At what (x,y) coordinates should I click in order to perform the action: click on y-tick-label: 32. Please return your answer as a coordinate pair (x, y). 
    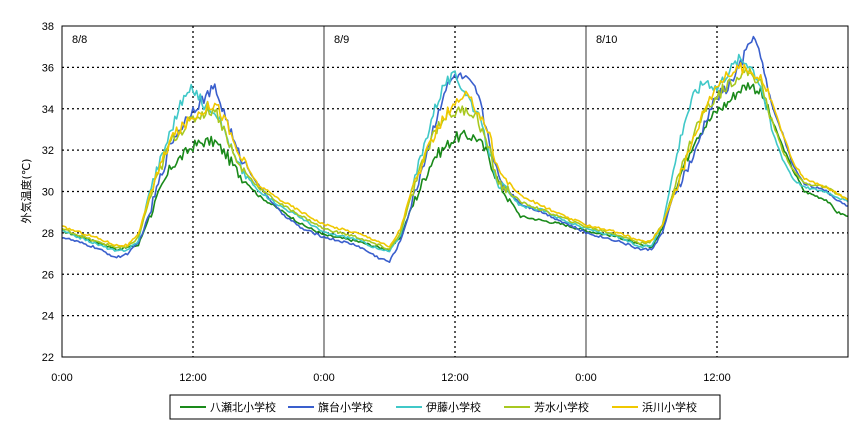
    Looking at the image, I should click on (48, 151).